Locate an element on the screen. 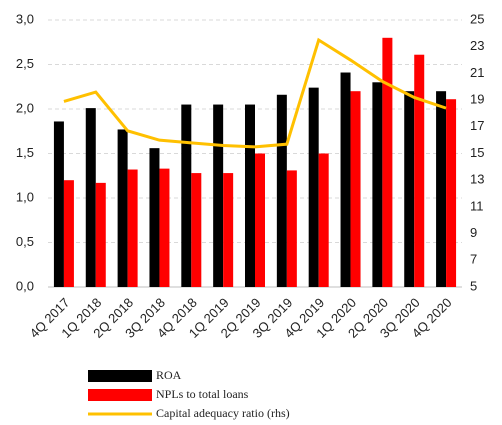 Image resolution: width=502 pixels, height=425 pixels. y2-tick-label: 11 is located at coordinates (477, 205).